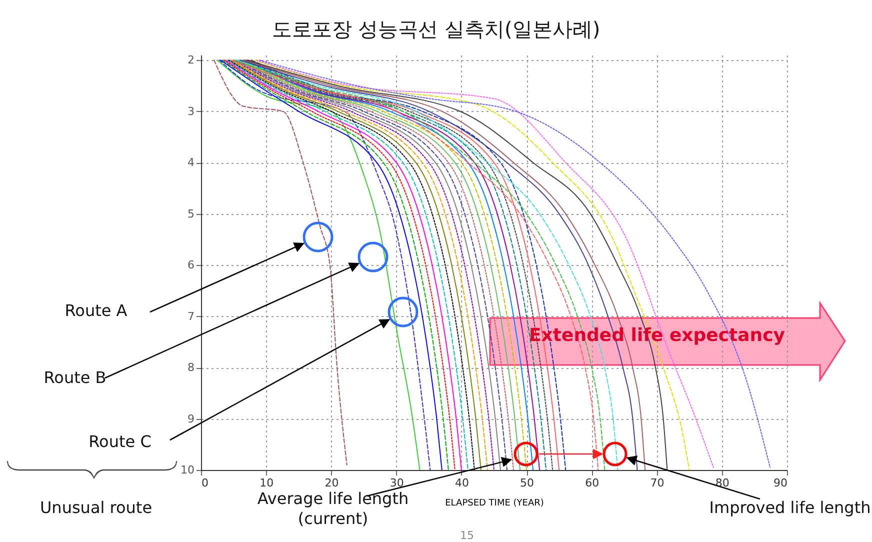 This screenshot has width=872, height=542. I want to click on x-tick-label: 90, so click(781, 483).